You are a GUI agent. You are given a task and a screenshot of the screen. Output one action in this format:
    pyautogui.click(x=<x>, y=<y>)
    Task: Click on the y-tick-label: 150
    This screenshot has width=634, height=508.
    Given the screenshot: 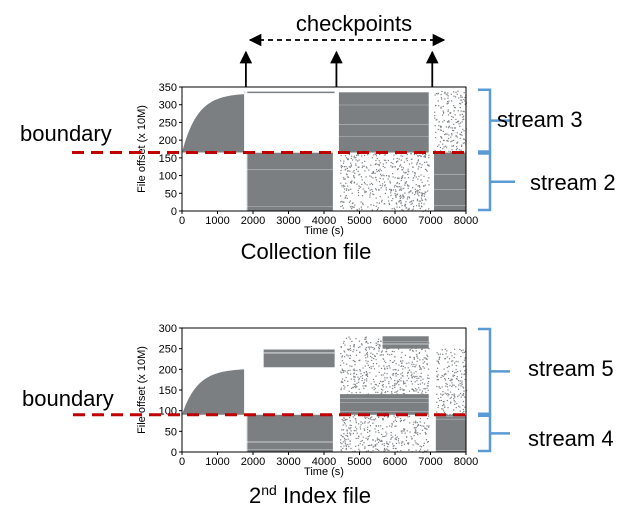 What is the action you would take?
    pyautogui.click(x=168, y=159)
    